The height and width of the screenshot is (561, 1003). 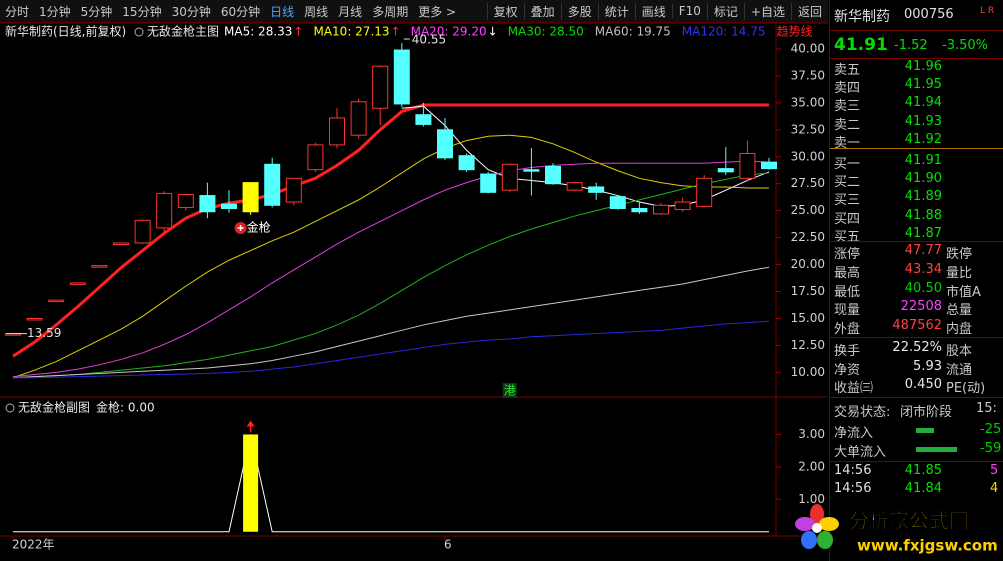 What do you see at coordinates (808, 75) in the screenshot?
I see `y-tick-label: 37.50` at bounding box center [808, 75].